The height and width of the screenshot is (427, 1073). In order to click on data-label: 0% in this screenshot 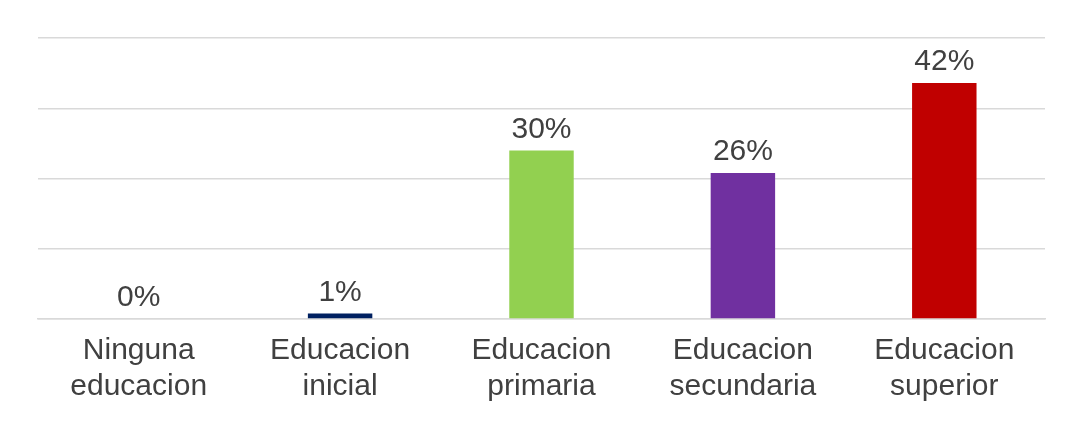, I will do `click(139, 296)`.